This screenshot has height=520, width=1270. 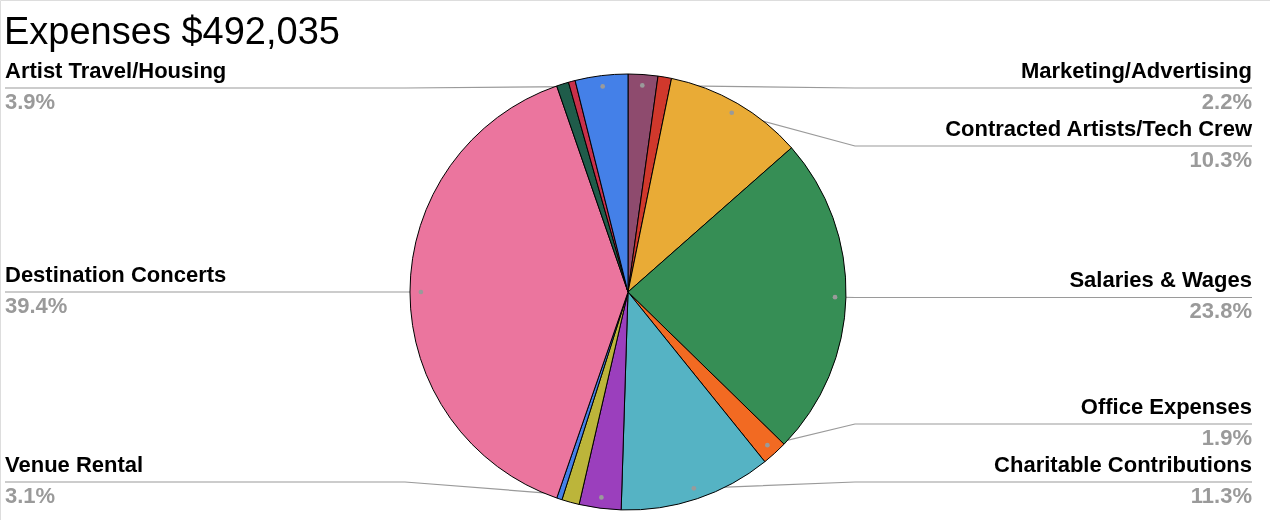 I want to click on data-label: 39.4%, so click(x=36, y=305).